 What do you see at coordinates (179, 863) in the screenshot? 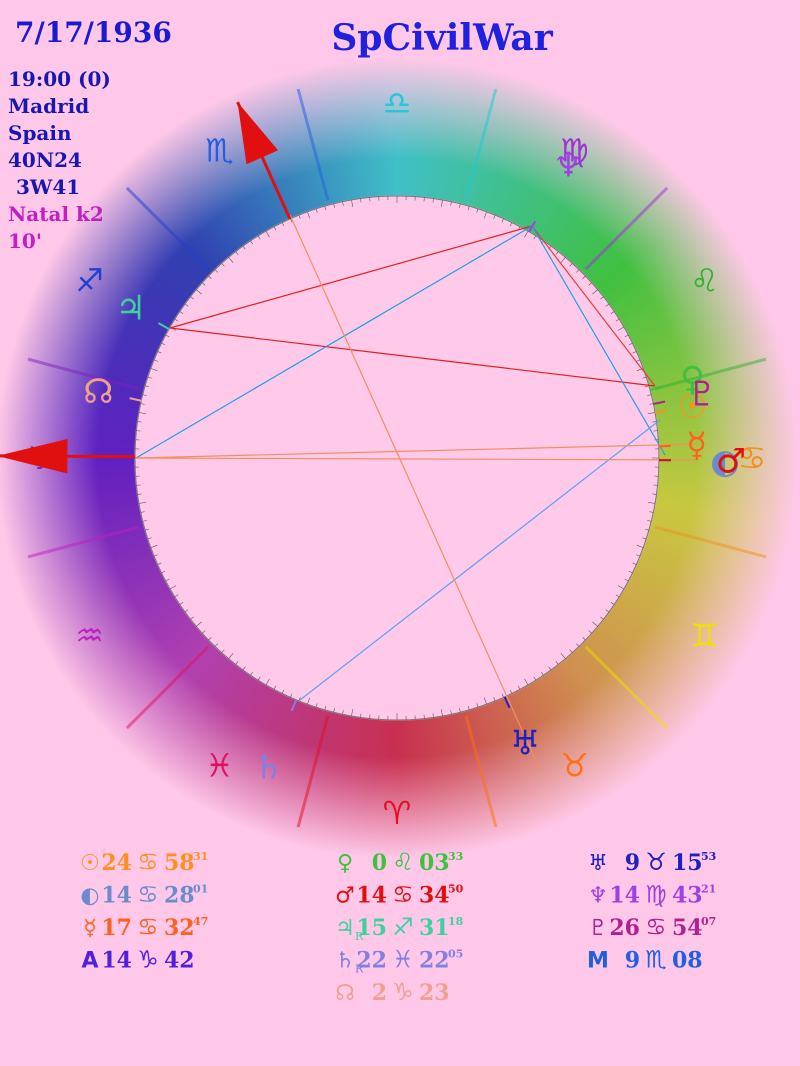
I see `position-minutes: 58` at bounding box center [179, 863].